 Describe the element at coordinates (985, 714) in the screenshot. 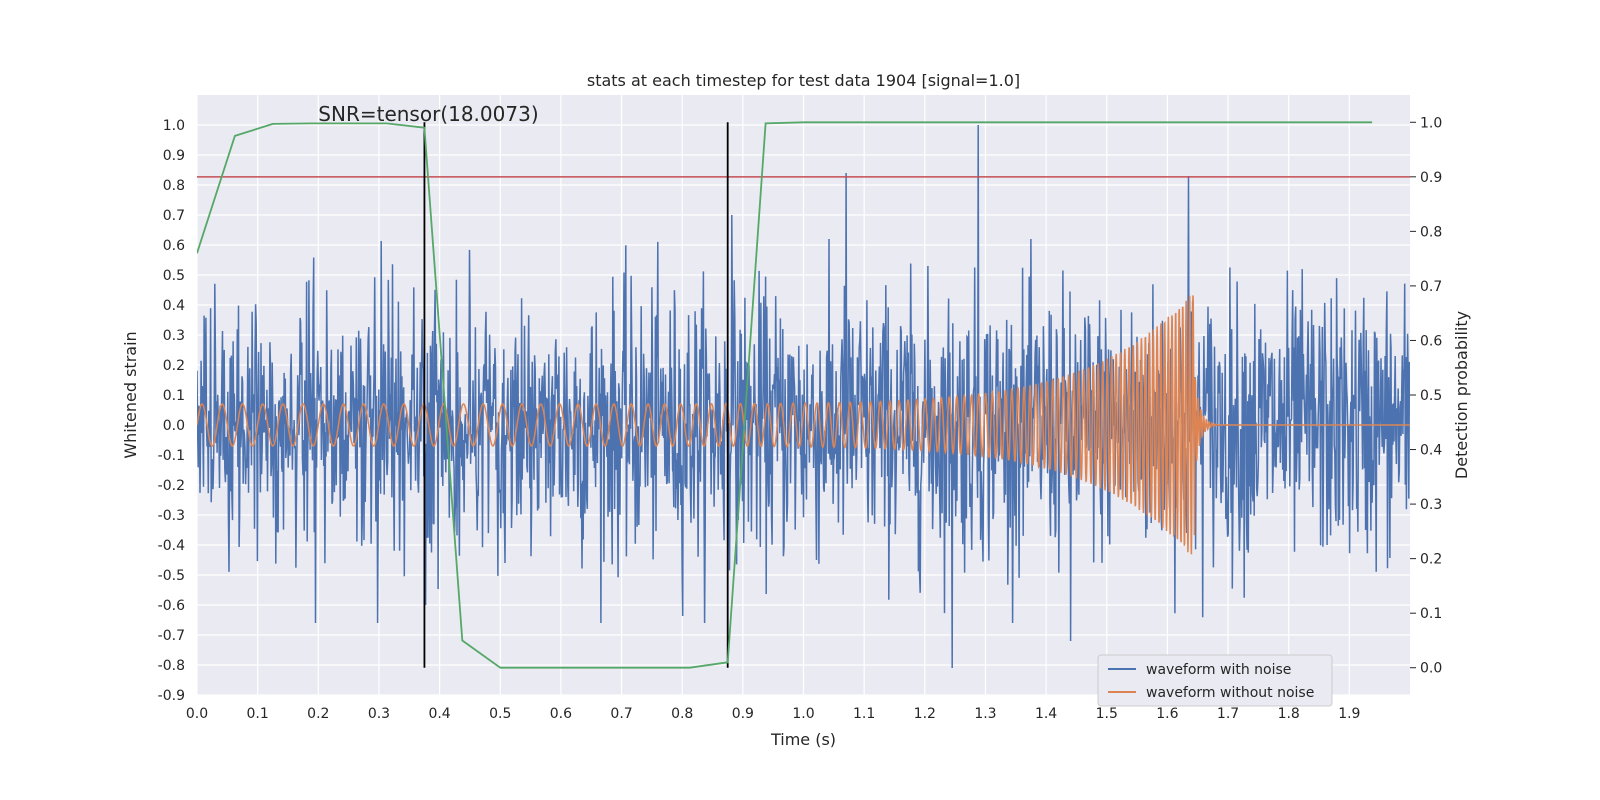

I see `x-tick-label: 1.3` at that location.